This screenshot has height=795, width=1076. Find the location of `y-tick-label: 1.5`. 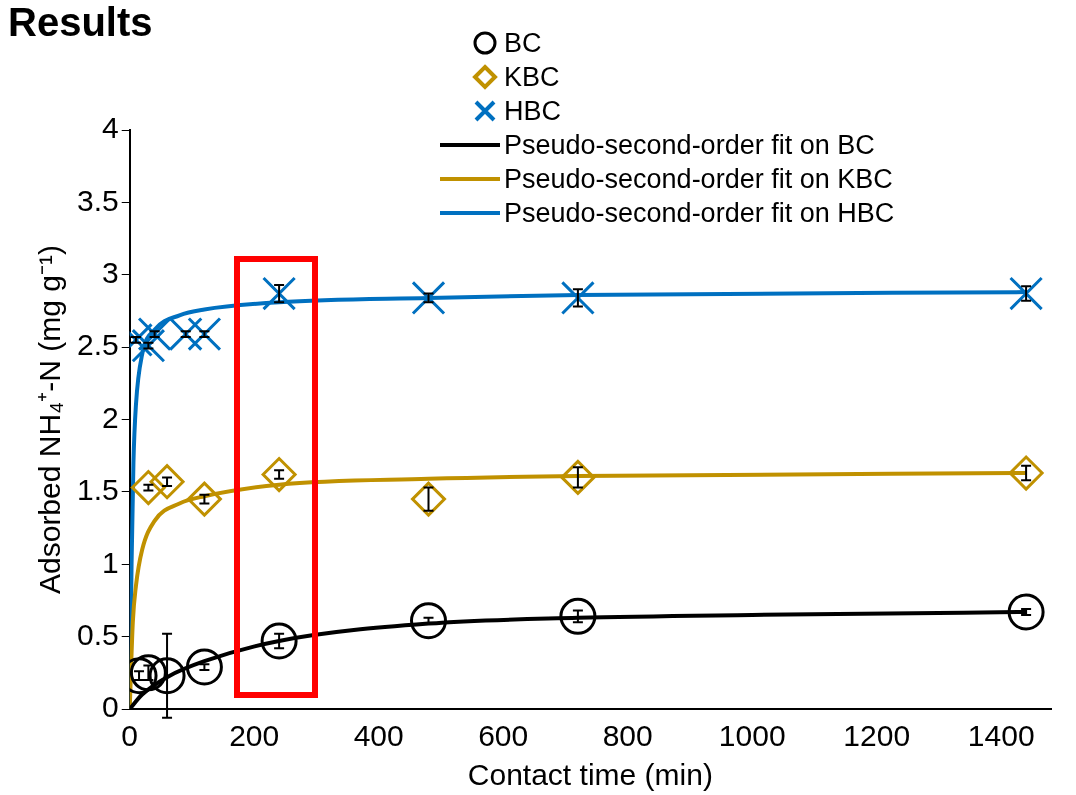

y-tick-label: 1.5 is located at coordinates (97, 490).